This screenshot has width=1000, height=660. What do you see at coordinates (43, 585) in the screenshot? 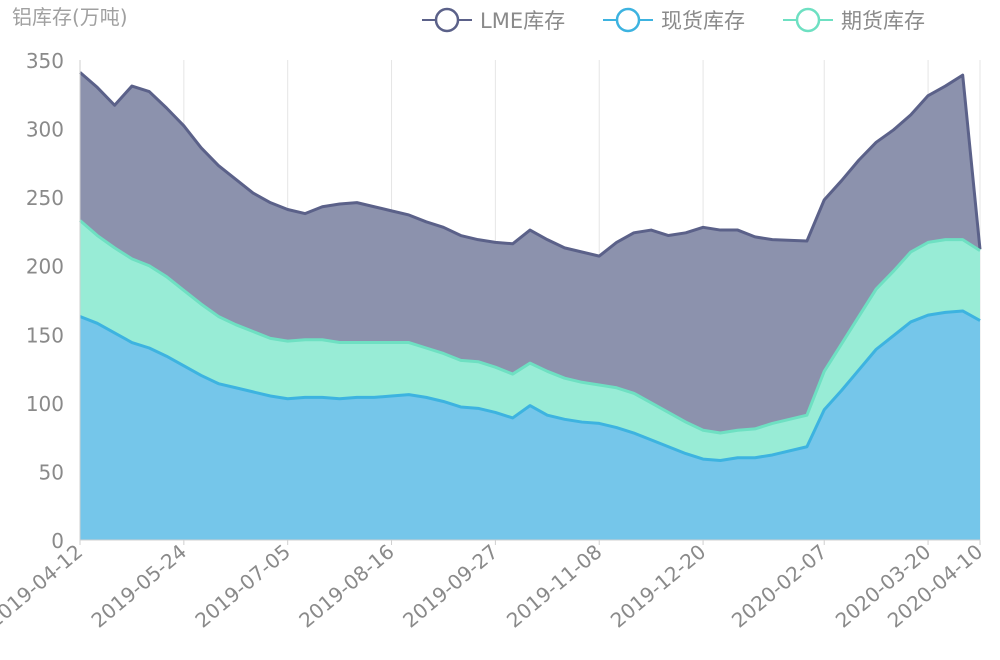
I see `x-tick-label-0: 2019-04-12` at bounding box center [43, 585].